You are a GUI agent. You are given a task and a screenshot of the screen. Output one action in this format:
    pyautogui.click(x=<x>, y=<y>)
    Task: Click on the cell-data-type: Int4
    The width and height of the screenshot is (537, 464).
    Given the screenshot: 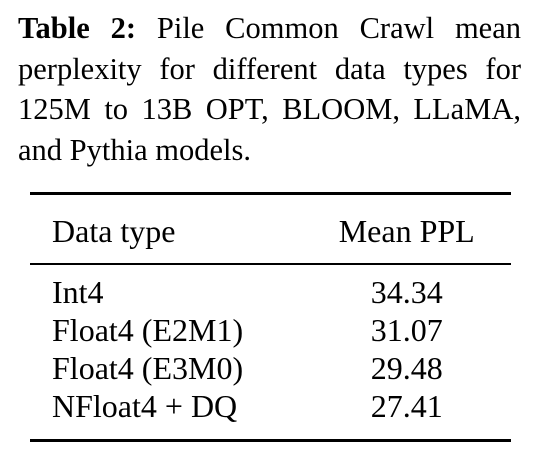 What is the action you would take?
    pyautogui.click(x=78, y=292)
    